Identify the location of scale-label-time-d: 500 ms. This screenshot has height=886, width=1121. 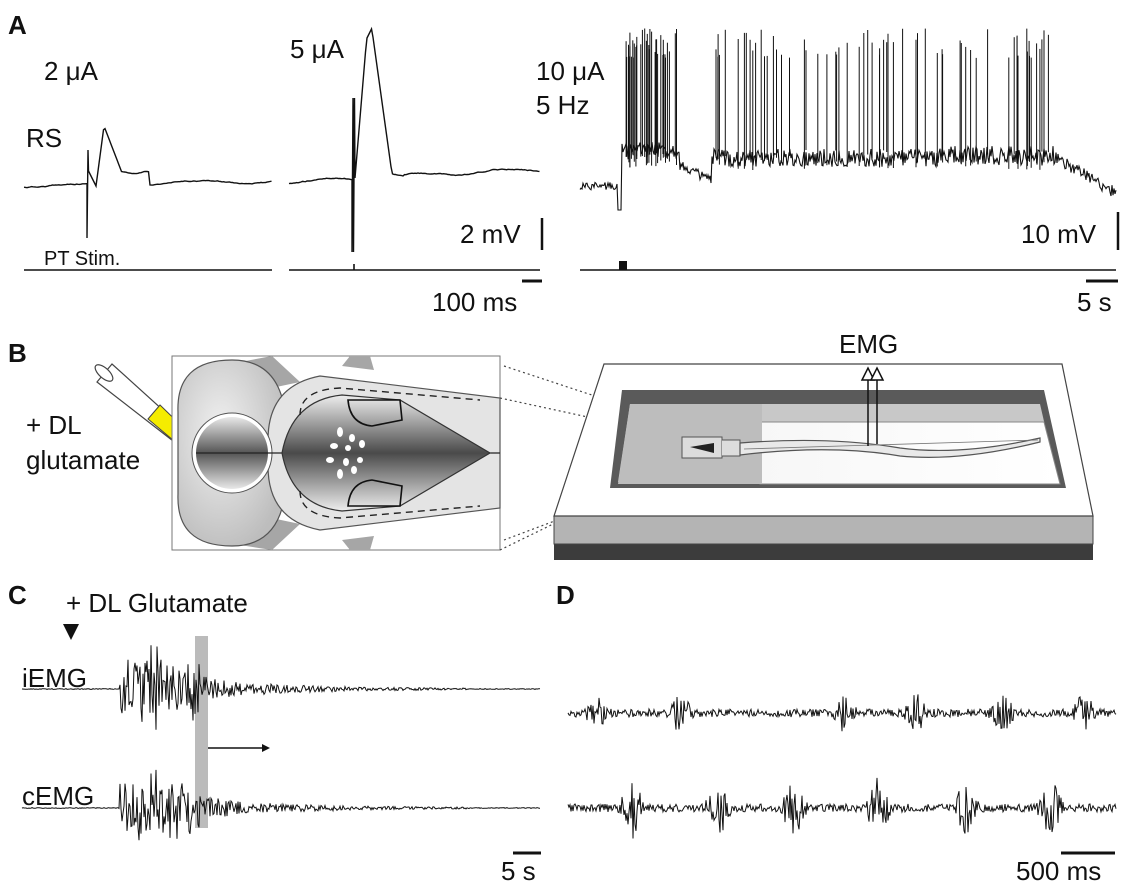
(1059, 871).